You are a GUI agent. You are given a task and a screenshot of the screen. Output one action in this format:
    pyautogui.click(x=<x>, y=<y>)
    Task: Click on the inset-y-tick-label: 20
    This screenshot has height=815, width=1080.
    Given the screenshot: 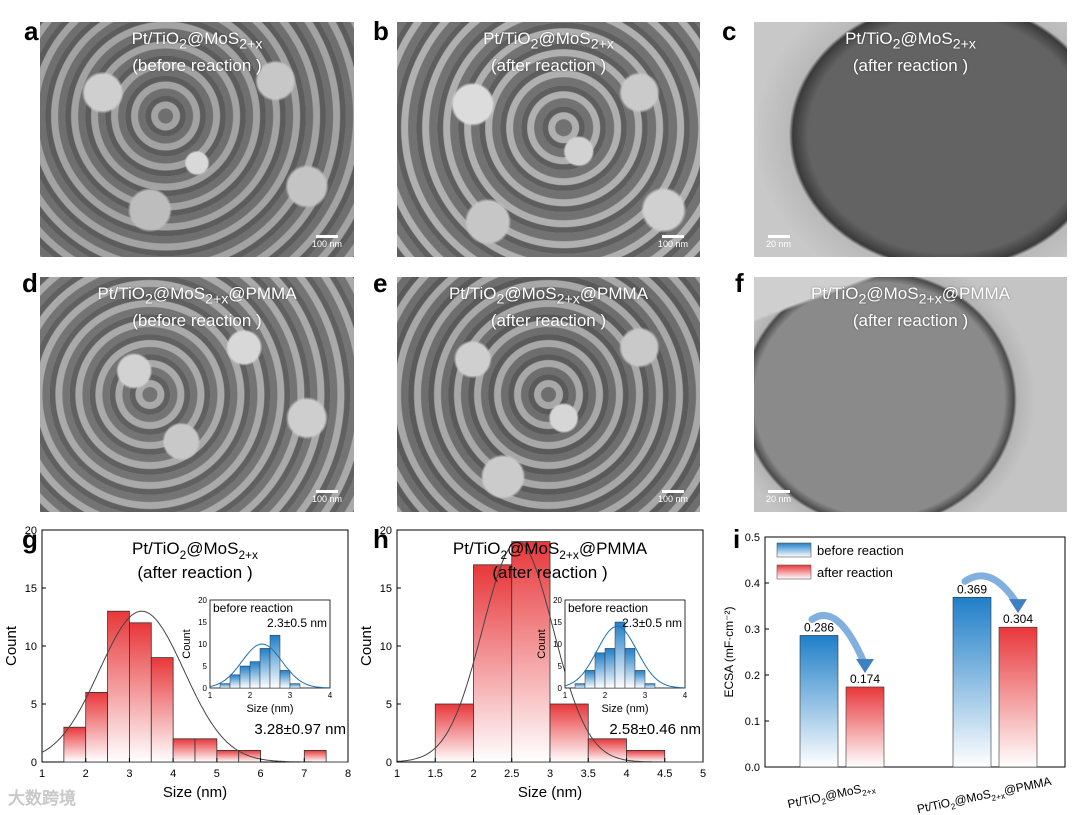 What is the action you would take?
    pyautogui.click(x=202, y=600)
    